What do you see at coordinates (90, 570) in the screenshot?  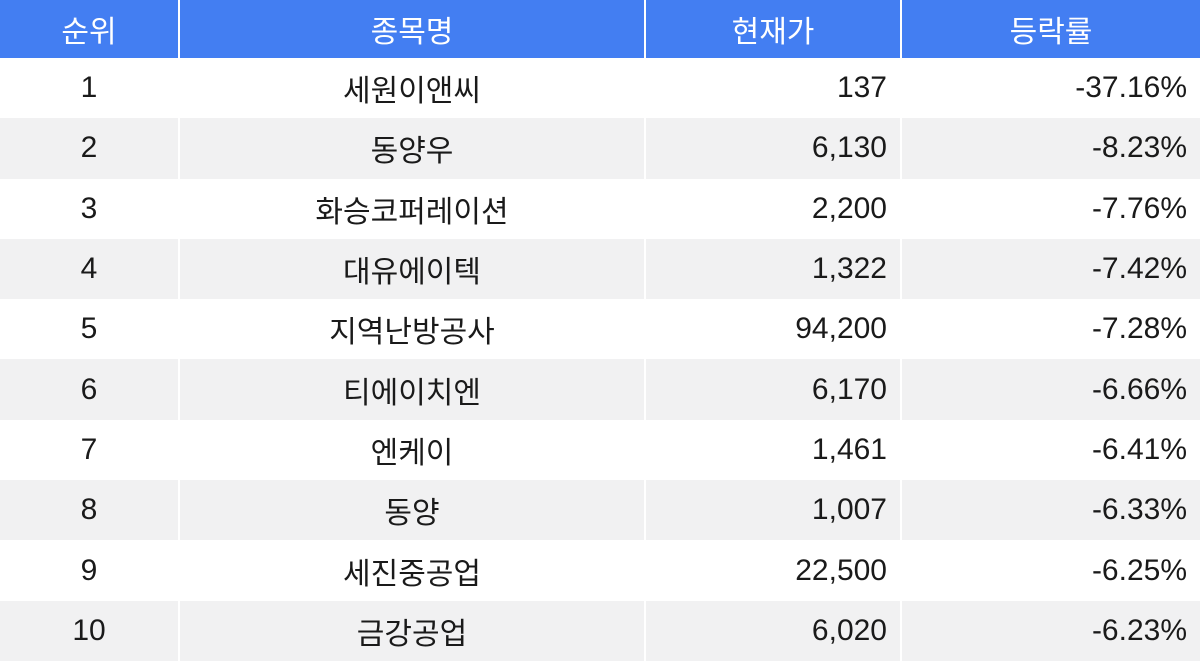 I see `rank-cell: 9` at bounding box center [90, 570].